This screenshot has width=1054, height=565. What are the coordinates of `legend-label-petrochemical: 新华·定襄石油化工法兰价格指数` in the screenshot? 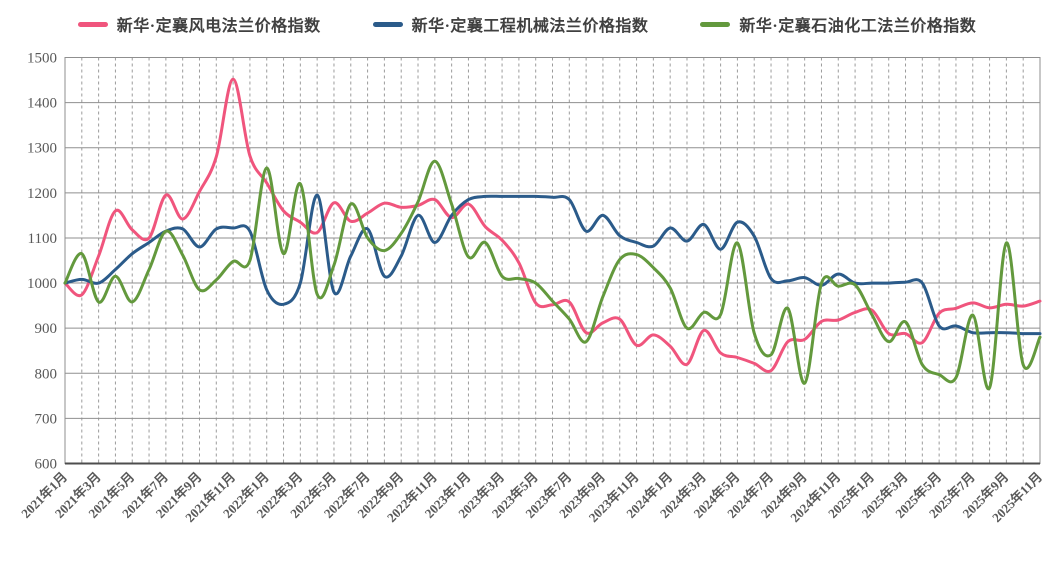 It's located at (858, 26).